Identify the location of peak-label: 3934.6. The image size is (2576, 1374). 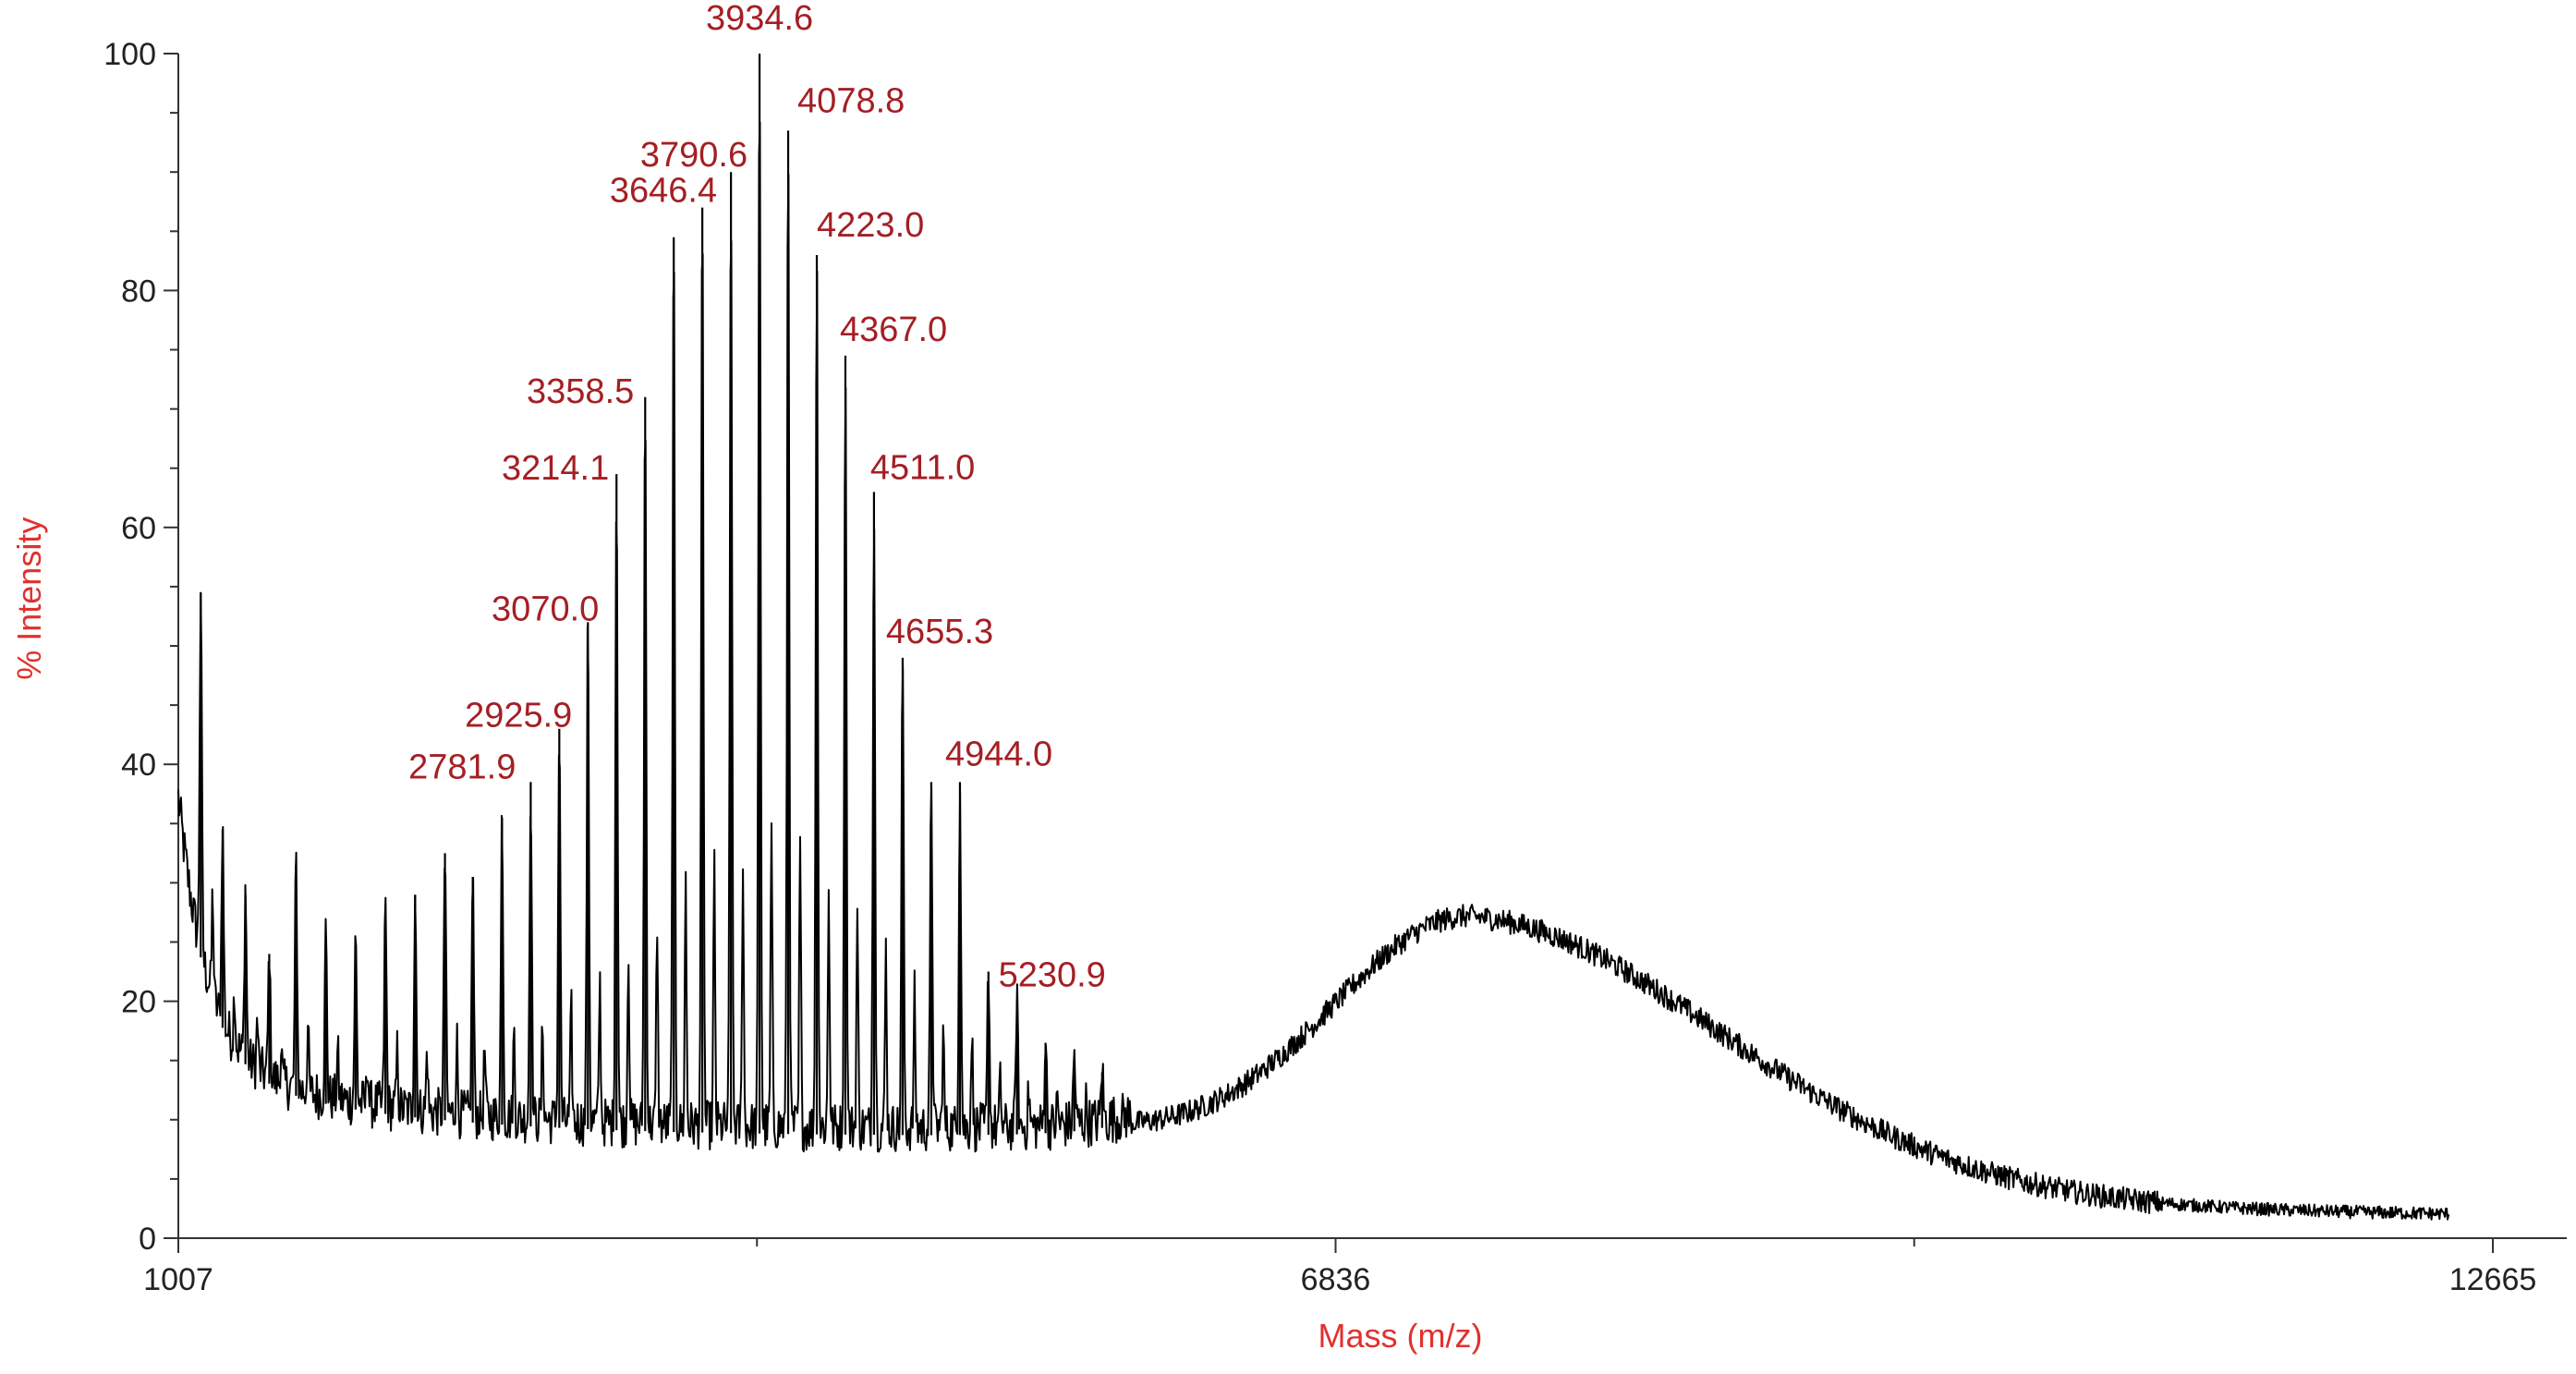
(759, 19).